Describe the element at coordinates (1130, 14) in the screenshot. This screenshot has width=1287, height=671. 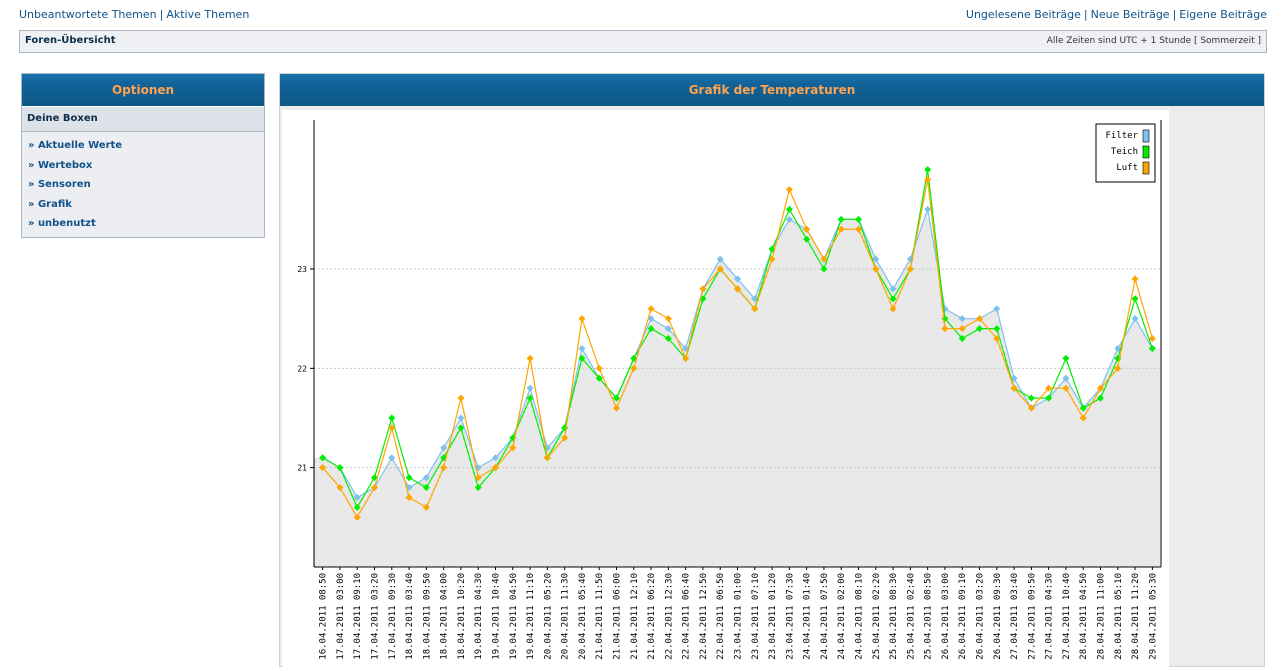
I see `new-posts-link: Neue Beiträge` at that location.